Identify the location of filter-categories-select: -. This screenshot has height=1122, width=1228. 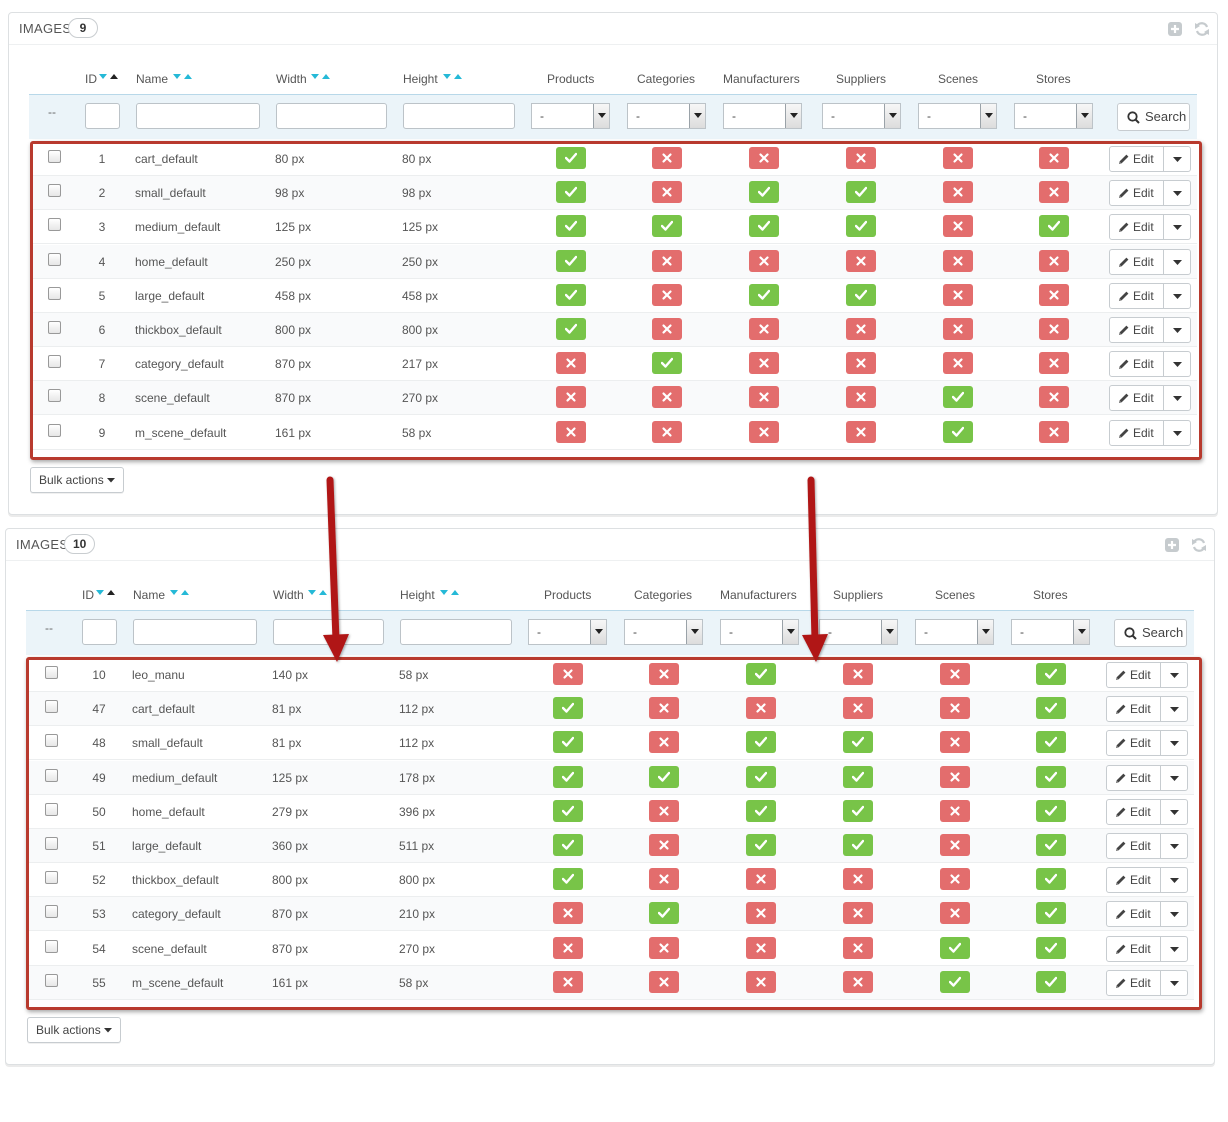
(663, 632).